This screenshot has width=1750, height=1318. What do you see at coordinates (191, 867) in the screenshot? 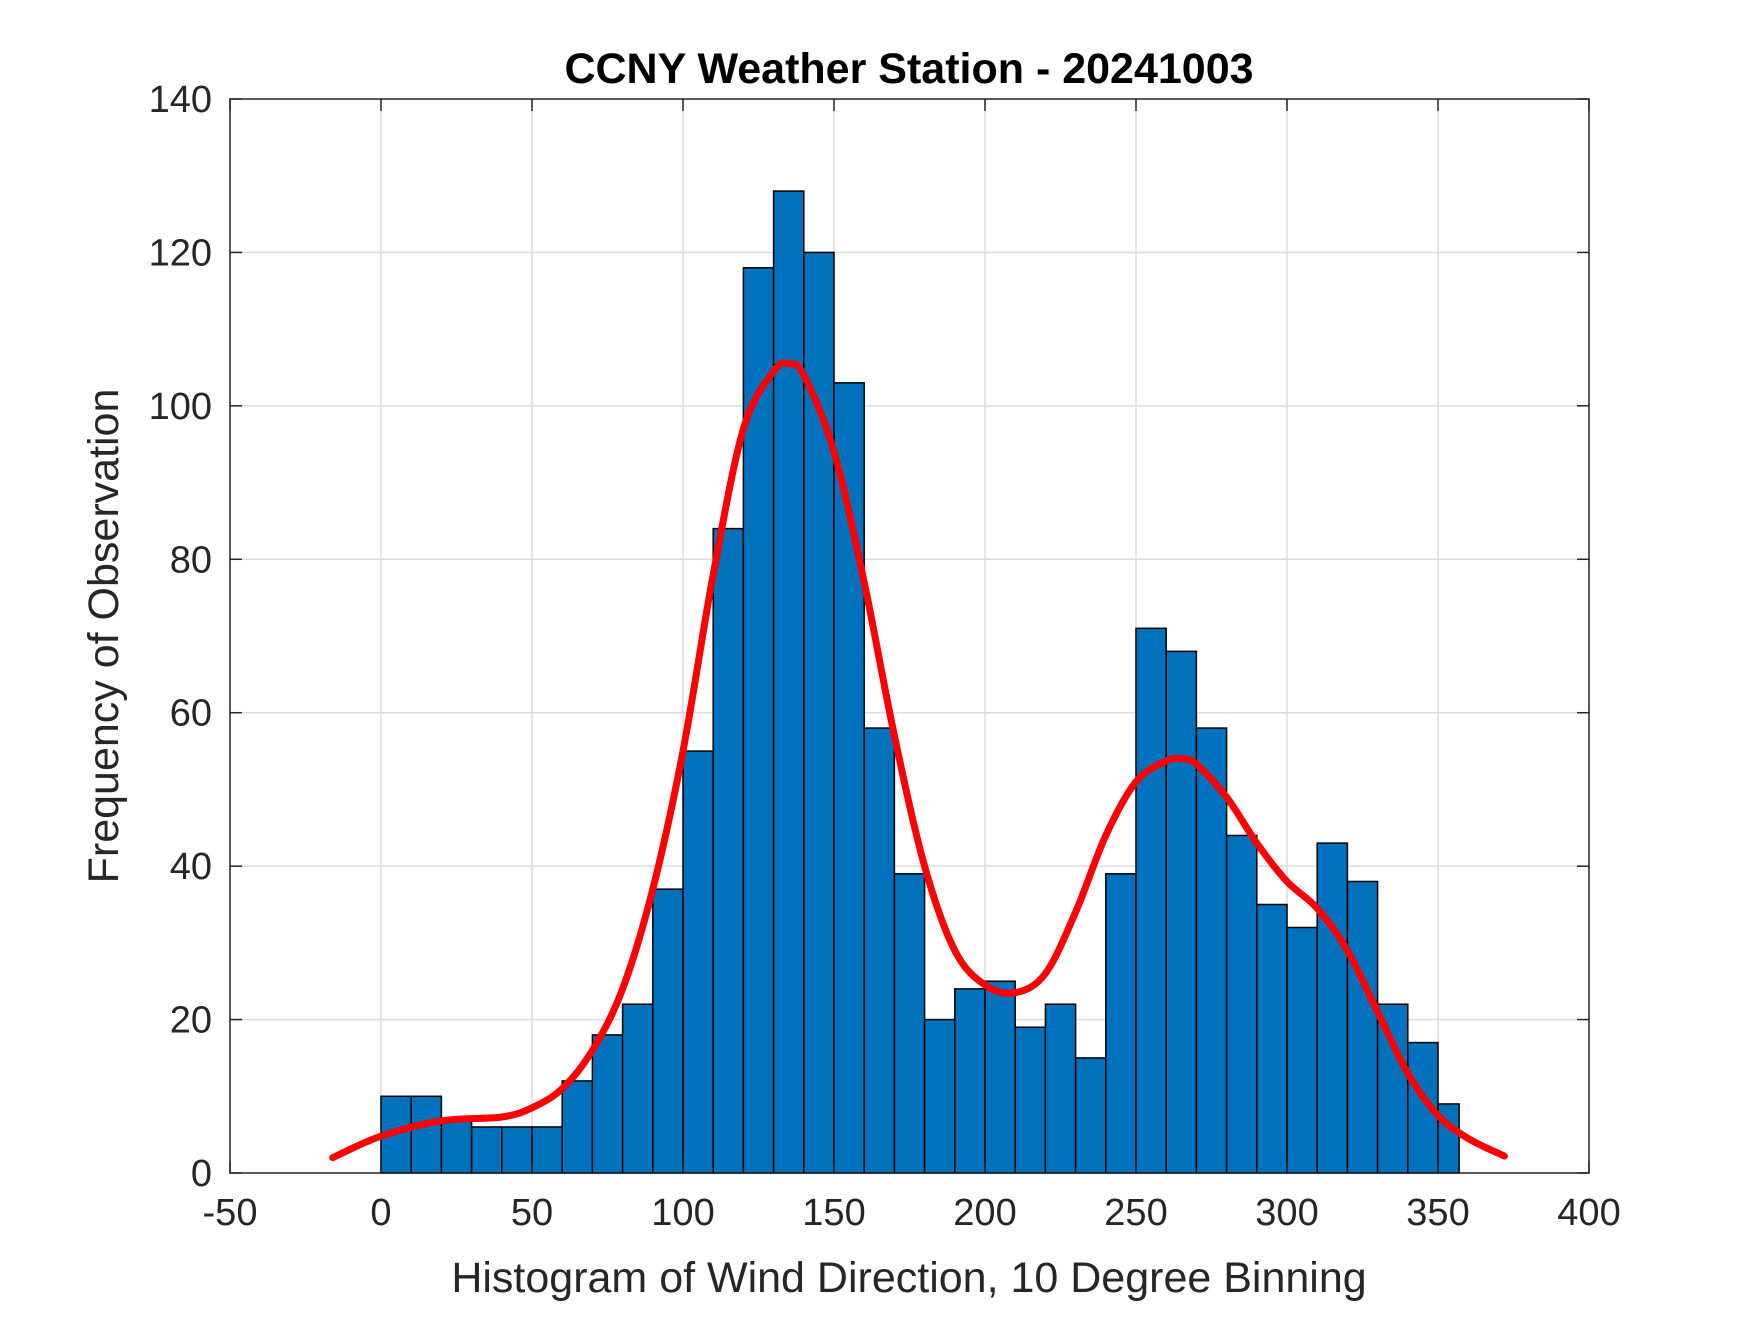
I see `y-tick-label: 40` at bounding box center [191, 867].